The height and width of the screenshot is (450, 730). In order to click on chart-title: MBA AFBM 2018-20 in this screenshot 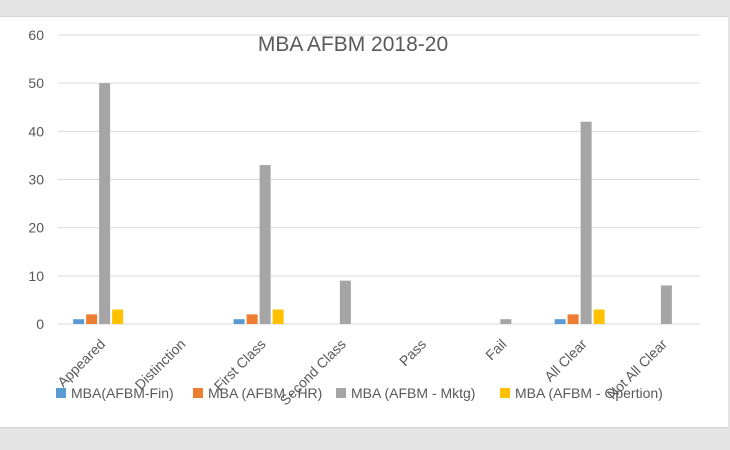, I will do `click(353, 44)`.